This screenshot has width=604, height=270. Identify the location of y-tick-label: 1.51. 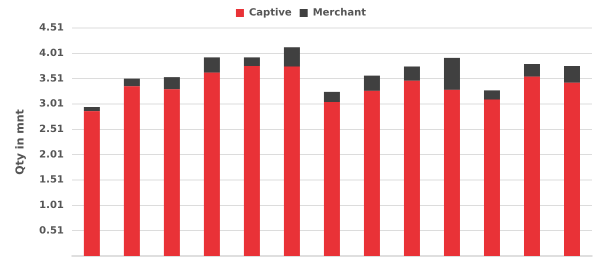
(51, 180).